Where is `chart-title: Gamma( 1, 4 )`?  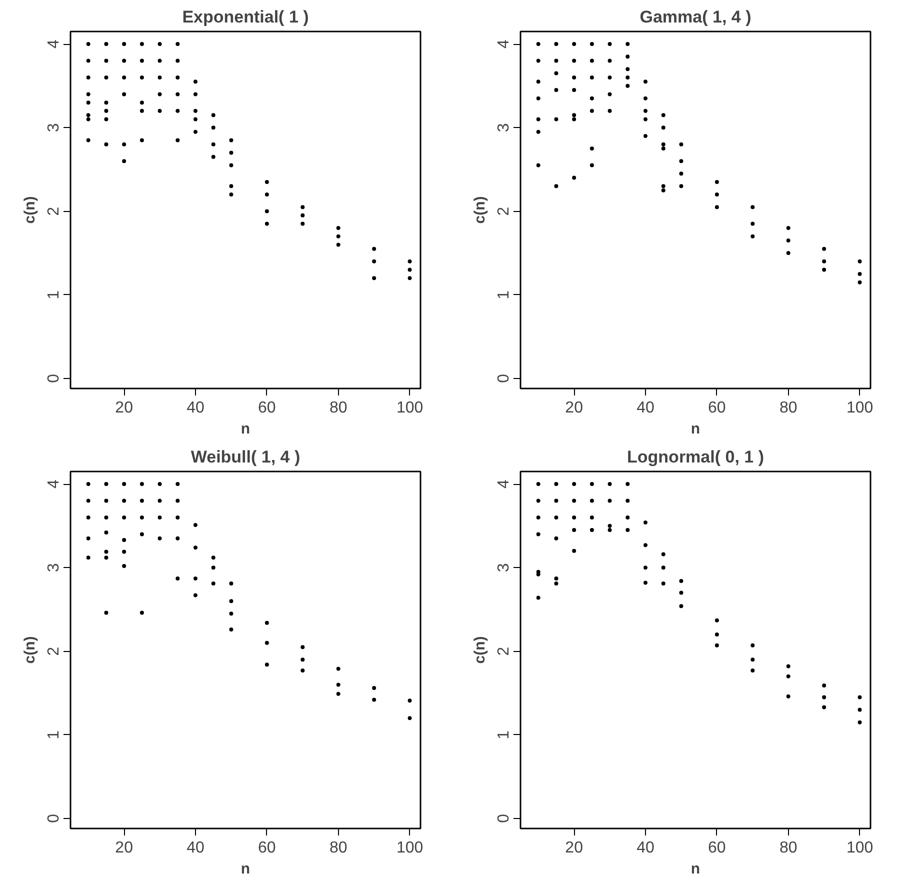
chart-title: Gamma( 1, 4 ) is located at coordinates (696, 17).